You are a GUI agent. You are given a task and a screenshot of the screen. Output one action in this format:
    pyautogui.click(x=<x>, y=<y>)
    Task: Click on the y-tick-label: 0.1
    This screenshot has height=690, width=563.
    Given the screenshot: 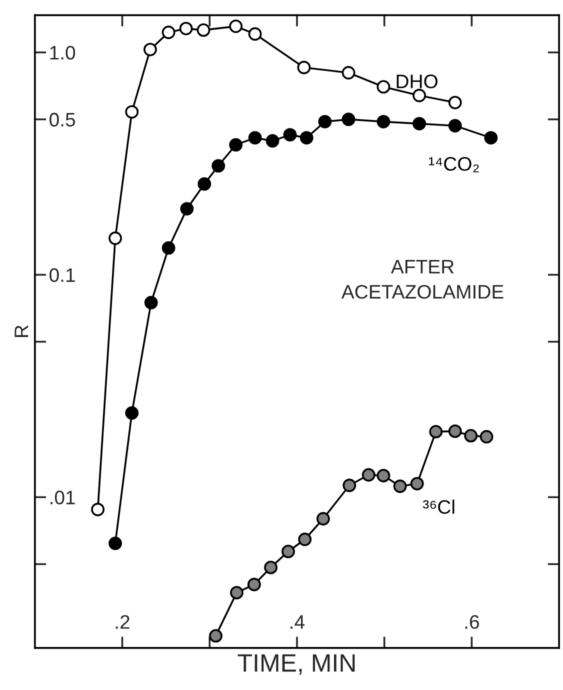 What is the action you would take?
    pyautogui.click(x=62, y=275)
    